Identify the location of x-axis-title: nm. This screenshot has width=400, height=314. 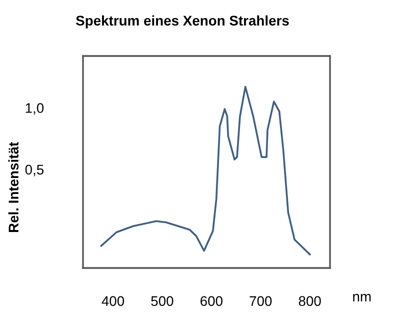
(362, 298).